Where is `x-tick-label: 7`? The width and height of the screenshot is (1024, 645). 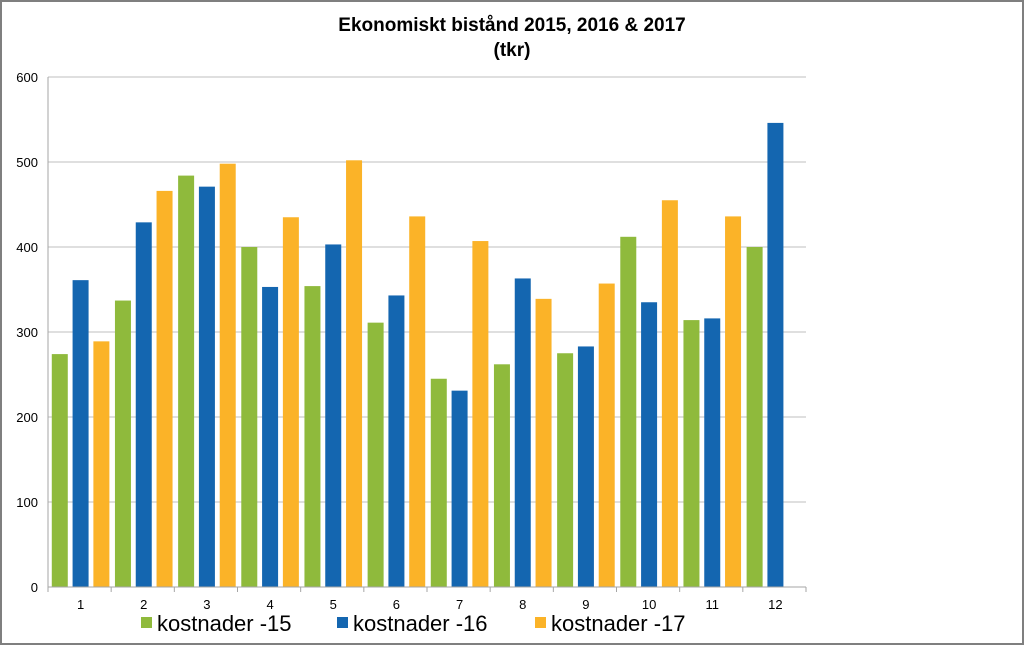
x-tick-label: 7 is located at coordinates (459, 604).